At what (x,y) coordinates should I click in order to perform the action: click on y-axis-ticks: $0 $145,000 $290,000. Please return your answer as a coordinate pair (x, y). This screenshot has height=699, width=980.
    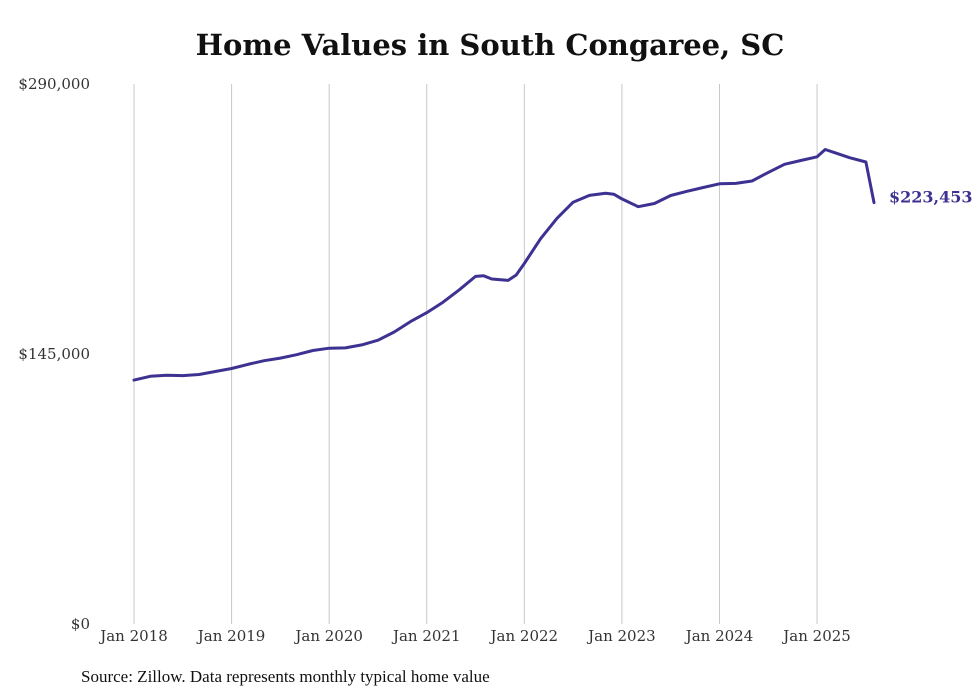
    Looking at the image, I should click on (54, 354).